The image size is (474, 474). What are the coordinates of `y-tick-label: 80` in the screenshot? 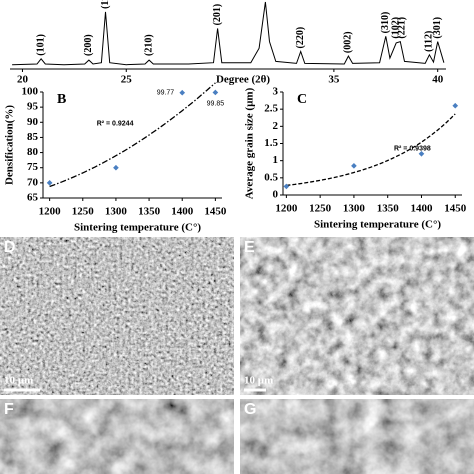 It's located at (33, 152).